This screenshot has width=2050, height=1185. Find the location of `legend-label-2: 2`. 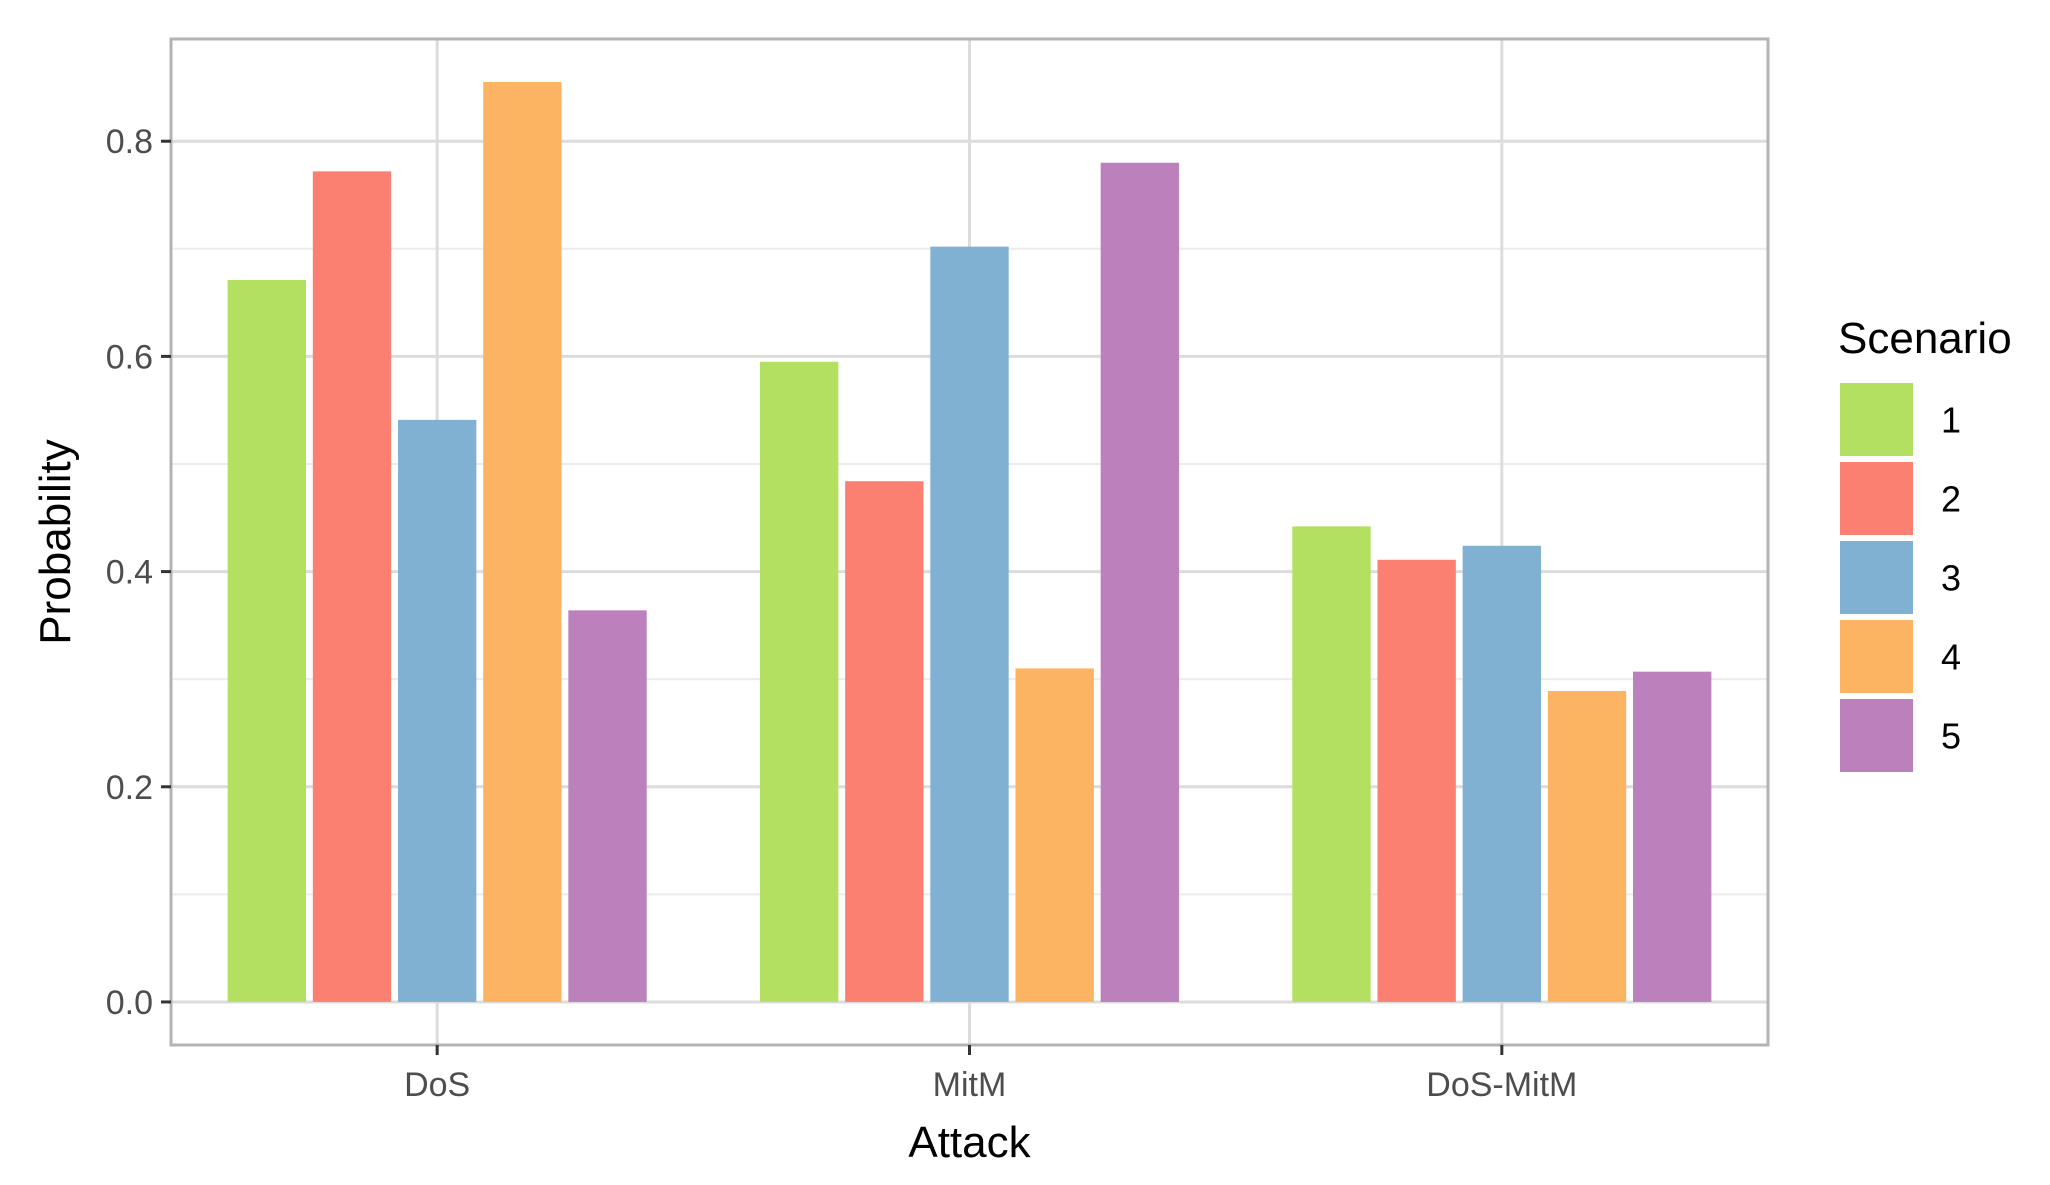

legend-label-2: 2 is located at coordinates (1951, 499).